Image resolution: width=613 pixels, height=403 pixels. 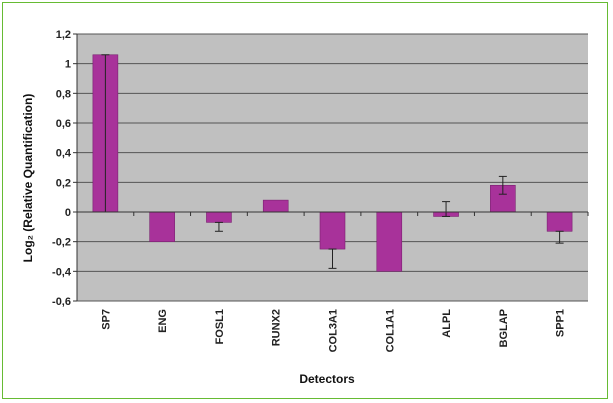 I want to click on y-tick-label: -0,4, so click(x=62, y=272).